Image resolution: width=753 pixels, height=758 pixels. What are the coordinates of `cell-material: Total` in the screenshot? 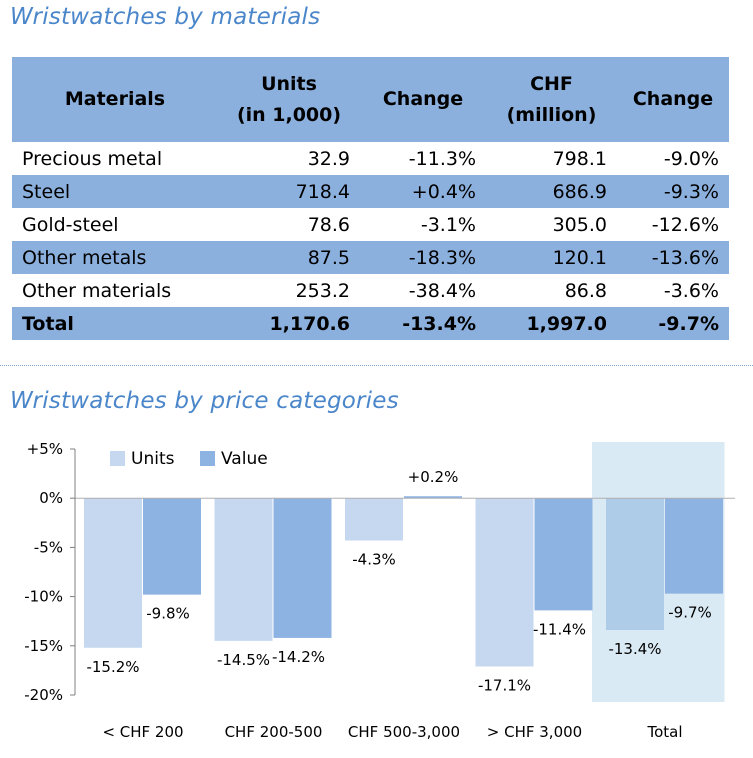 It's located at (115, 323).